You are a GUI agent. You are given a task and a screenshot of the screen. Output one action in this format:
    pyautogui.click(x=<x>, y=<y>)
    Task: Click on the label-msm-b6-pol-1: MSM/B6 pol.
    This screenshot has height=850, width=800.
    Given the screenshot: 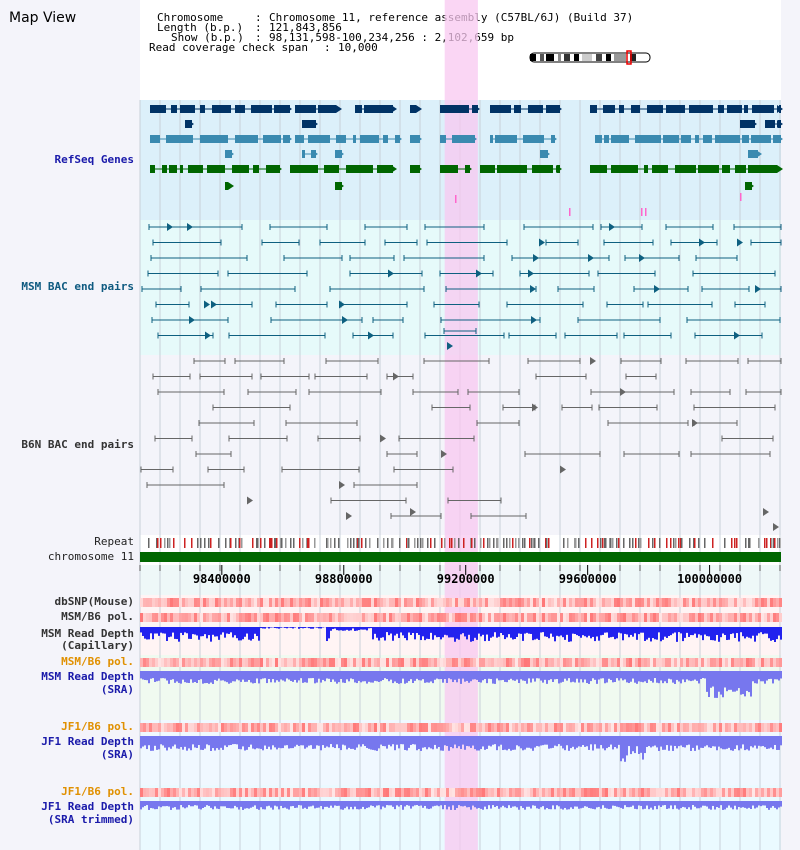 What is the action you would take?
    pyautogui.click(x=97, y=616)
    